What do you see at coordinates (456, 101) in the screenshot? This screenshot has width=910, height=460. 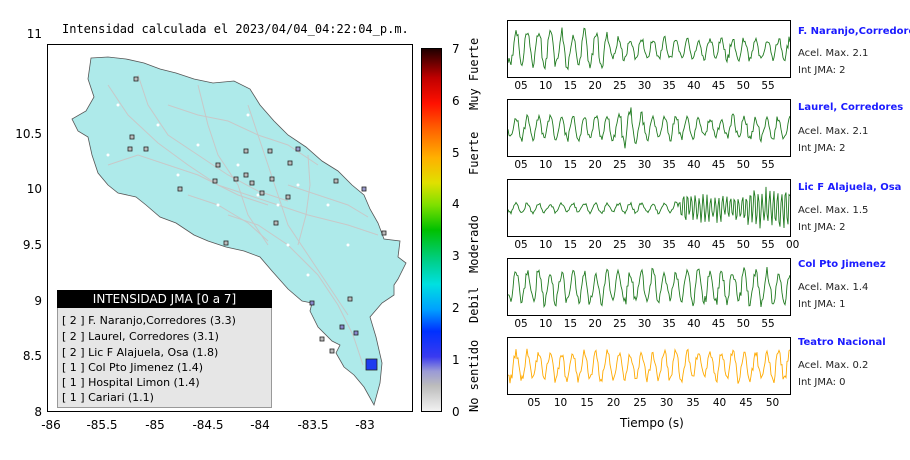 I see `colorbar-tick: 6` at bounding box center [456, 101].